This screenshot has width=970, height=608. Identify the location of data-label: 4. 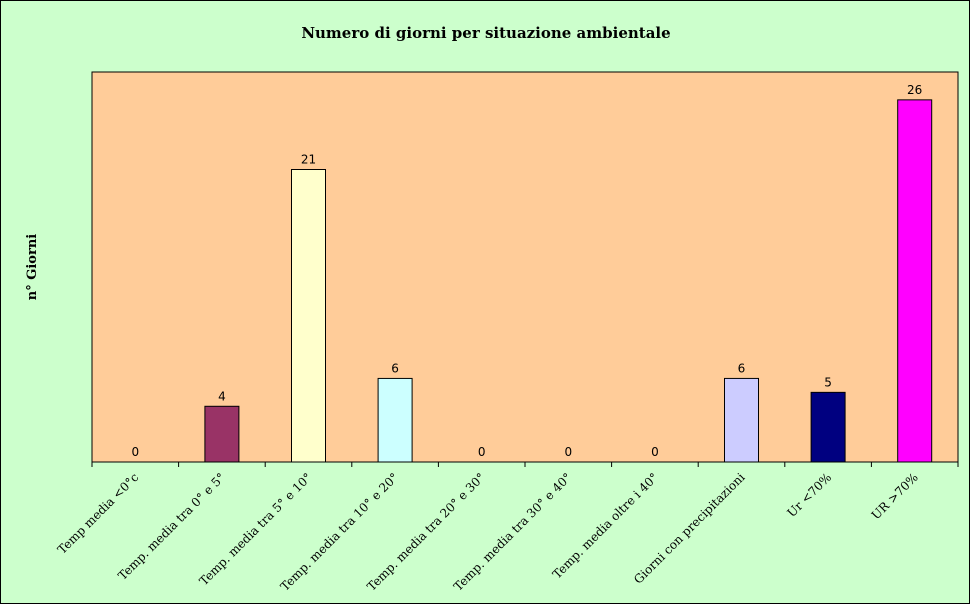
(222, 396).